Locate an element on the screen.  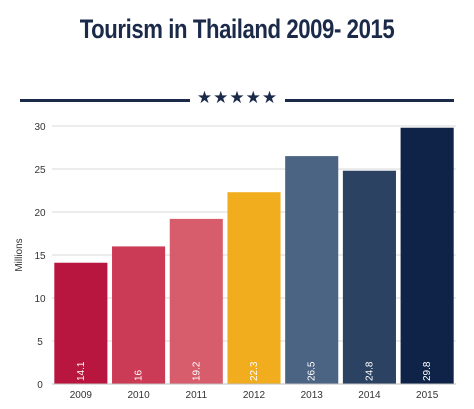
data-label: 14.1 is located at coordinates (81, 371).